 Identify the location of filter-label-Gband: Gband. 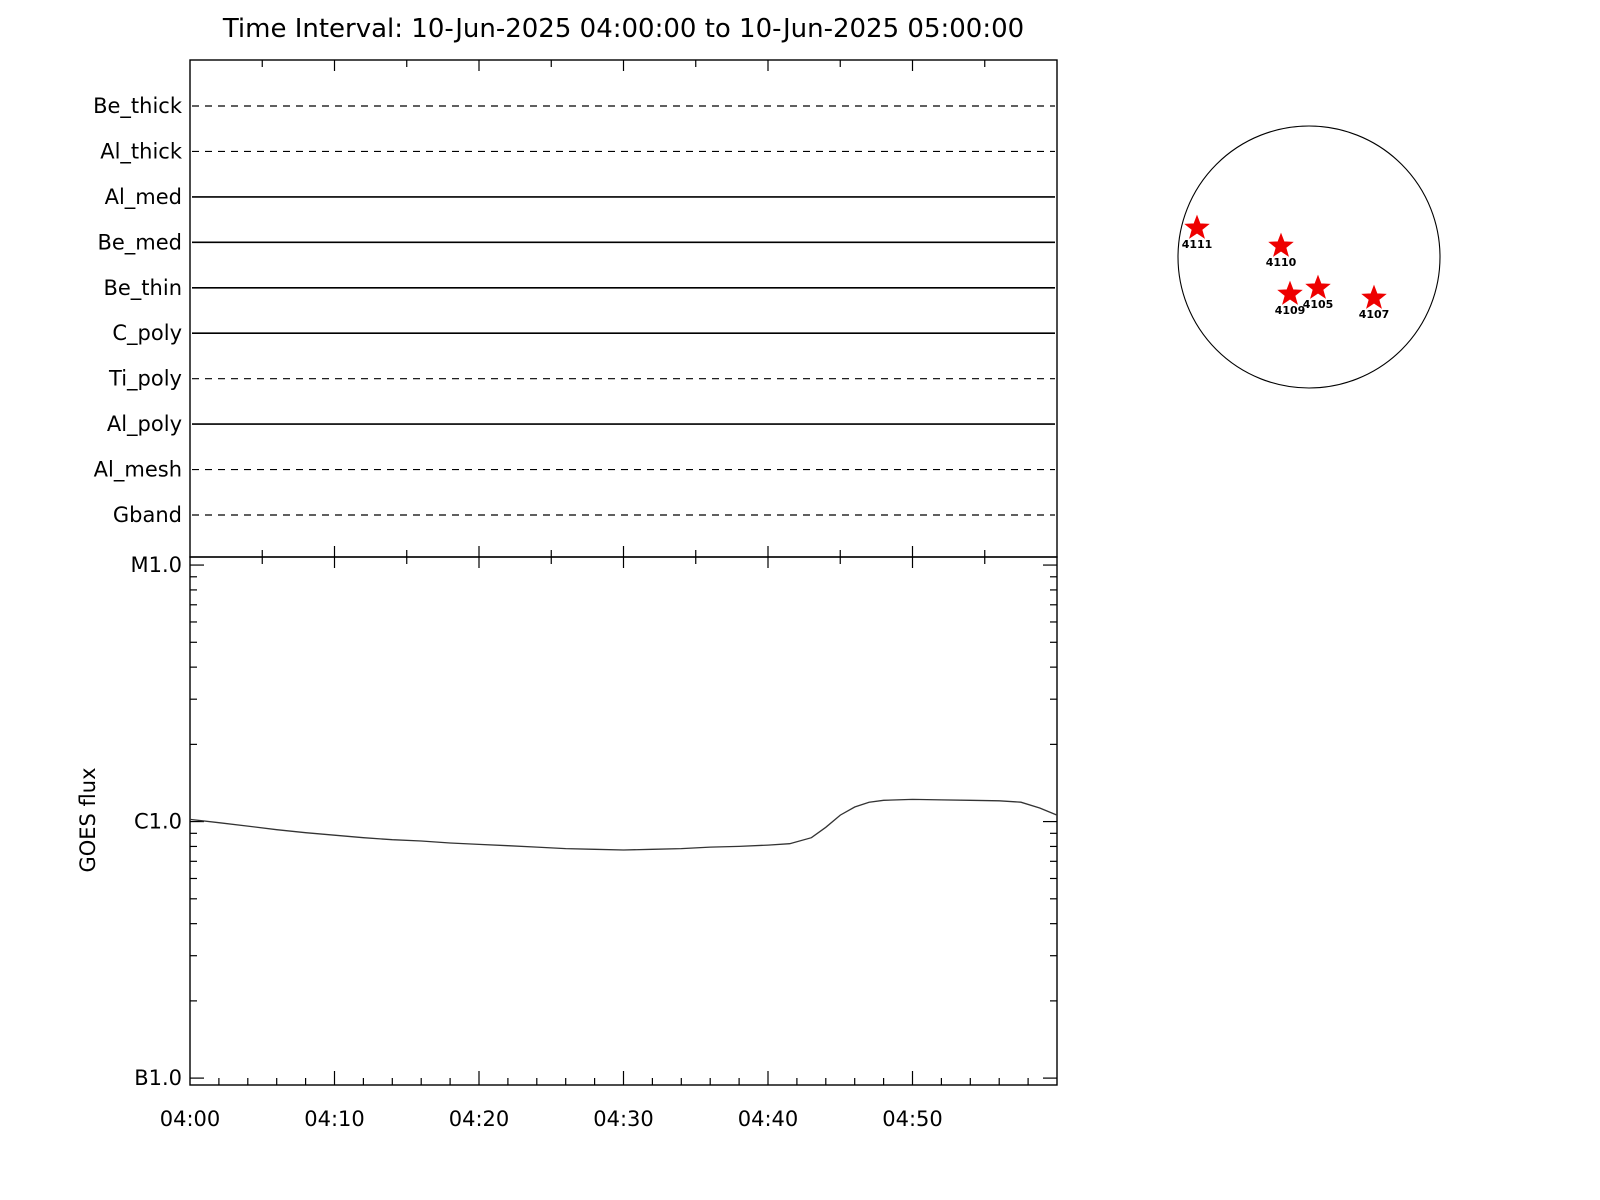
(147, 515).